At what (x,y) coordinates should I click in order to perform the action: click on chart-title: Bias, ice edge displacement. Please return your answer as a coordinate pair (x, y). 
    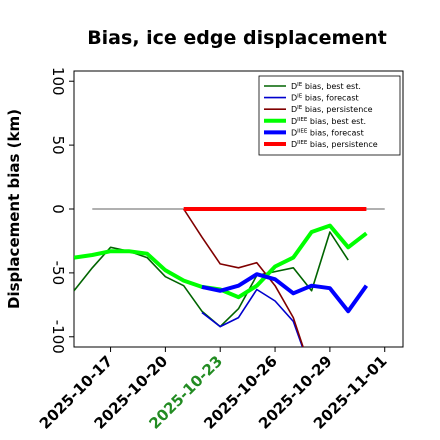
    Looking at the image, I should click on (237, 38).